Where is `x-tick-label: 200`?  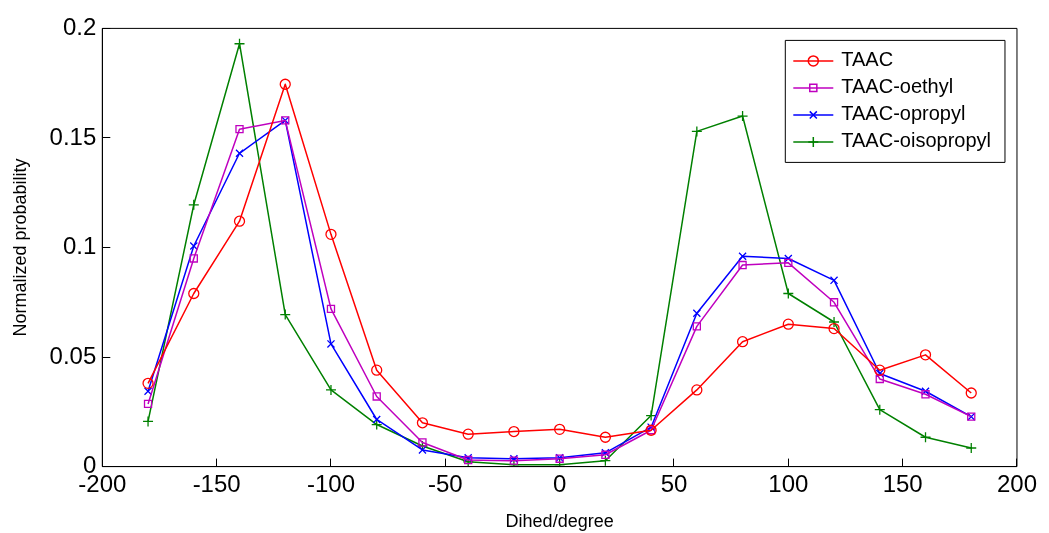 x-tick-label: 200 is located at coordinates (1016, 483).